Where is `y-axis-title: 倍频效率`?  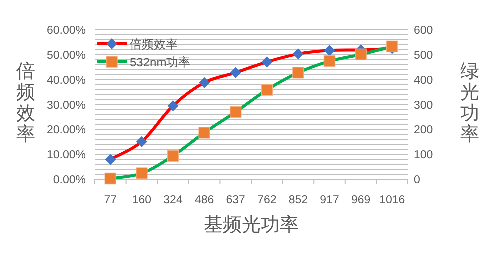
y-axis-title: 倍频效率 is located at coordinates (26, 104).